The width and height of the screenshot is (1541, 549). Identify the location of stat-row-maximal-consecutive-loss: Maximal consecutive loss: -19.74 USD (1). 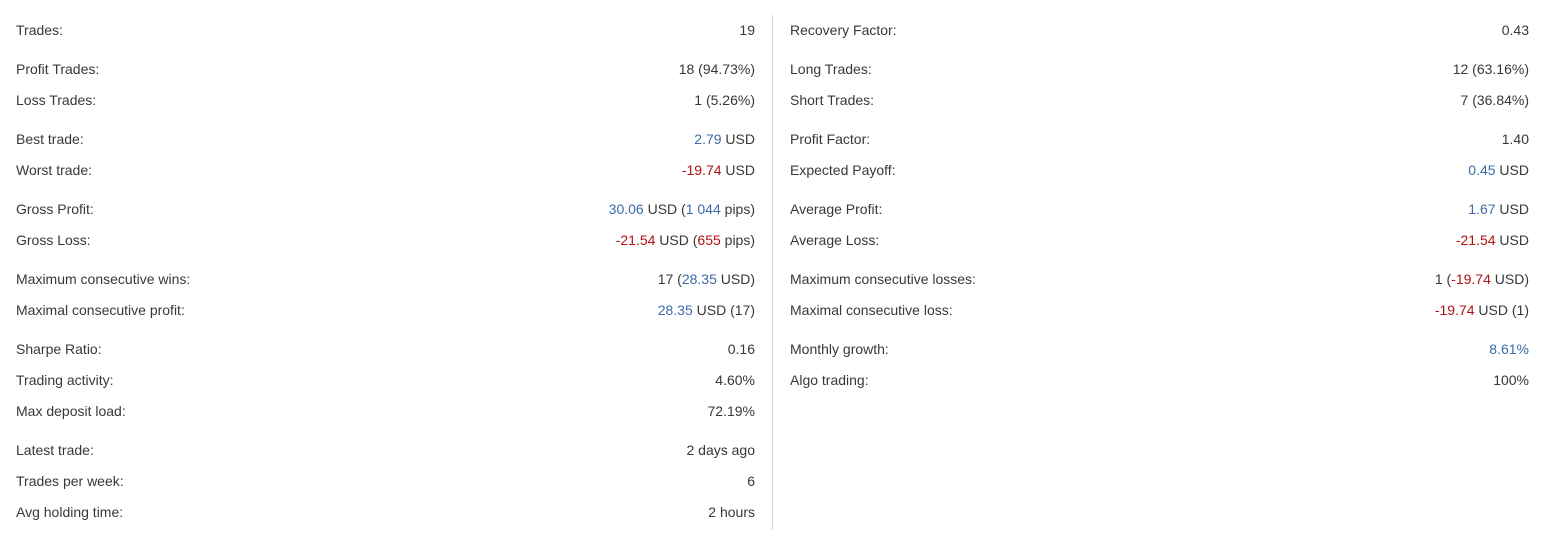
(1159, 310).